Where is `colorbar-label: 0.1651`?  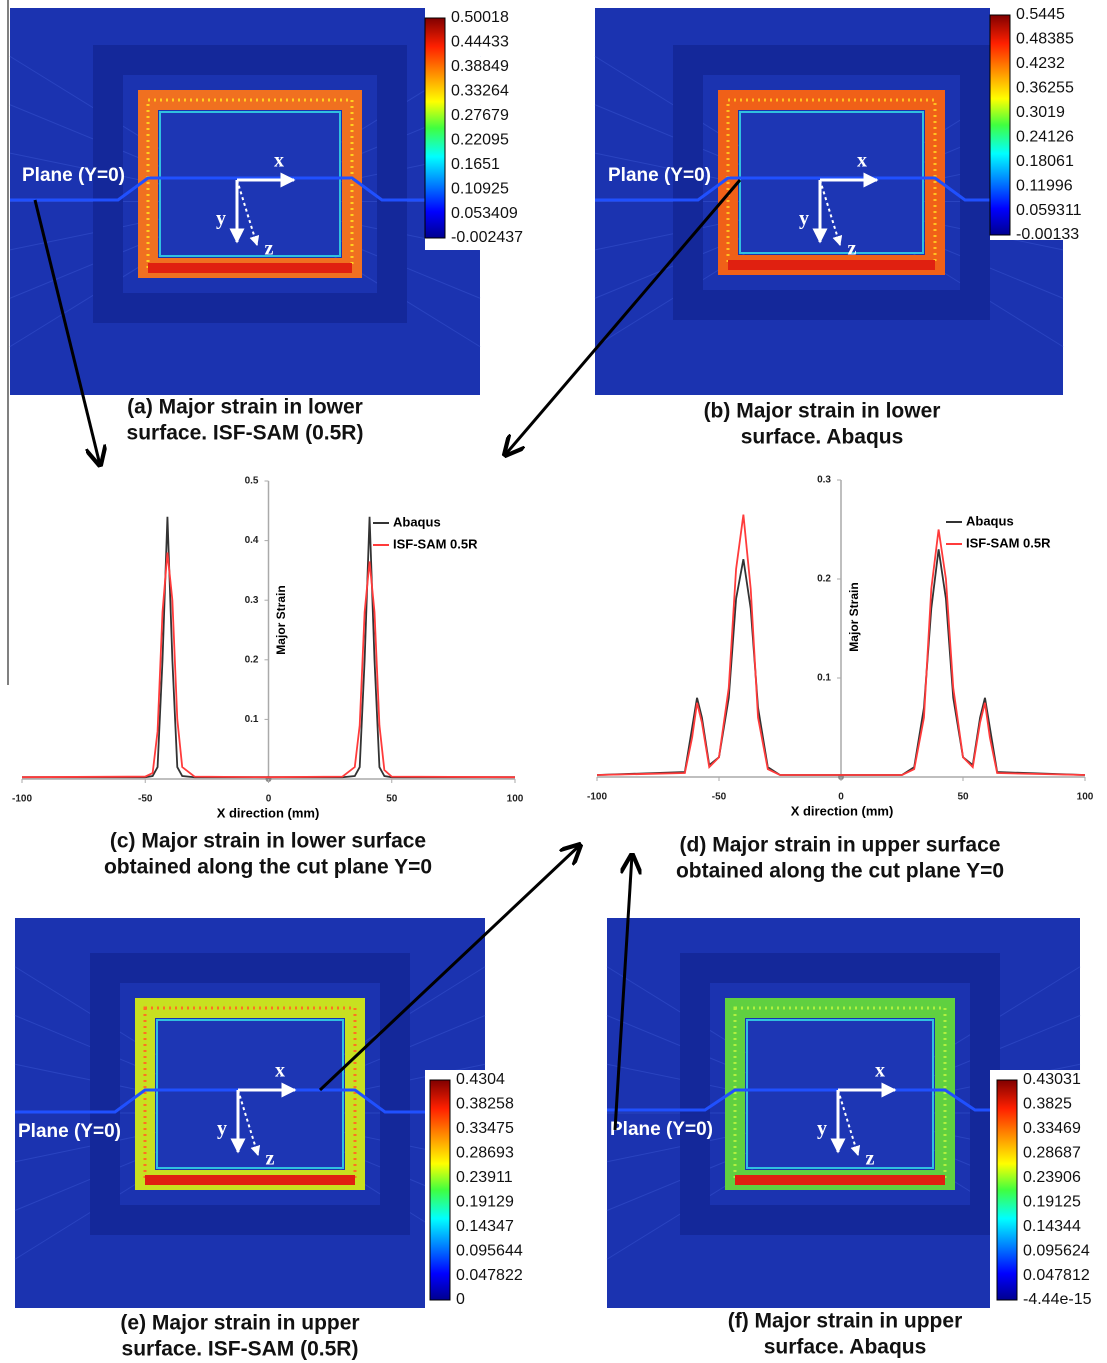
colorbar-label: 0.1651 is located at coordinates (475, 164).